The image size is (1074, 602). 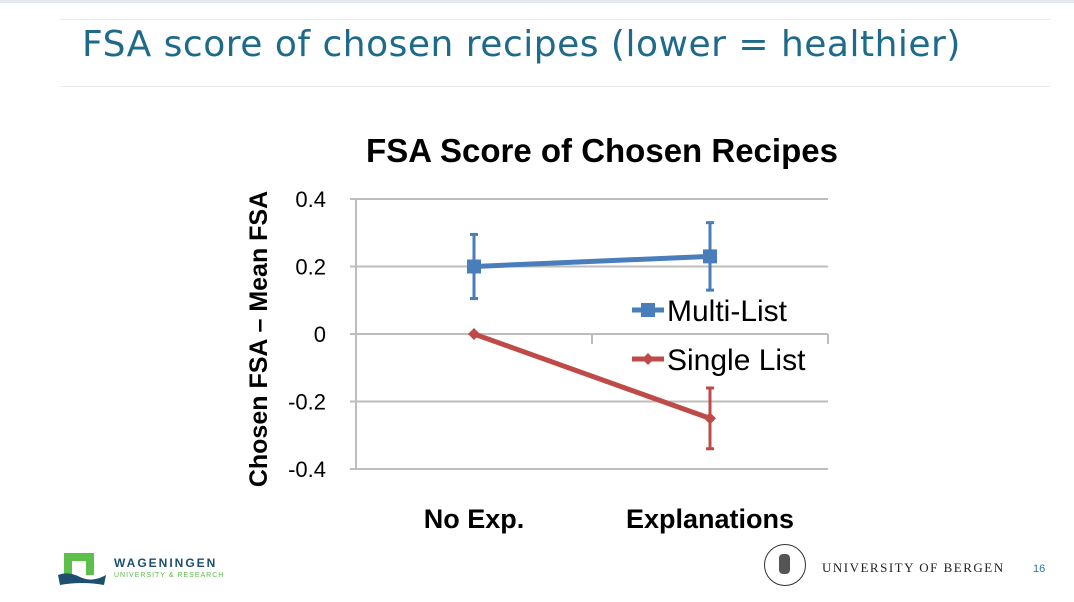 I want to click on y-tick-label: -0.2, so click(x=307, y=402).